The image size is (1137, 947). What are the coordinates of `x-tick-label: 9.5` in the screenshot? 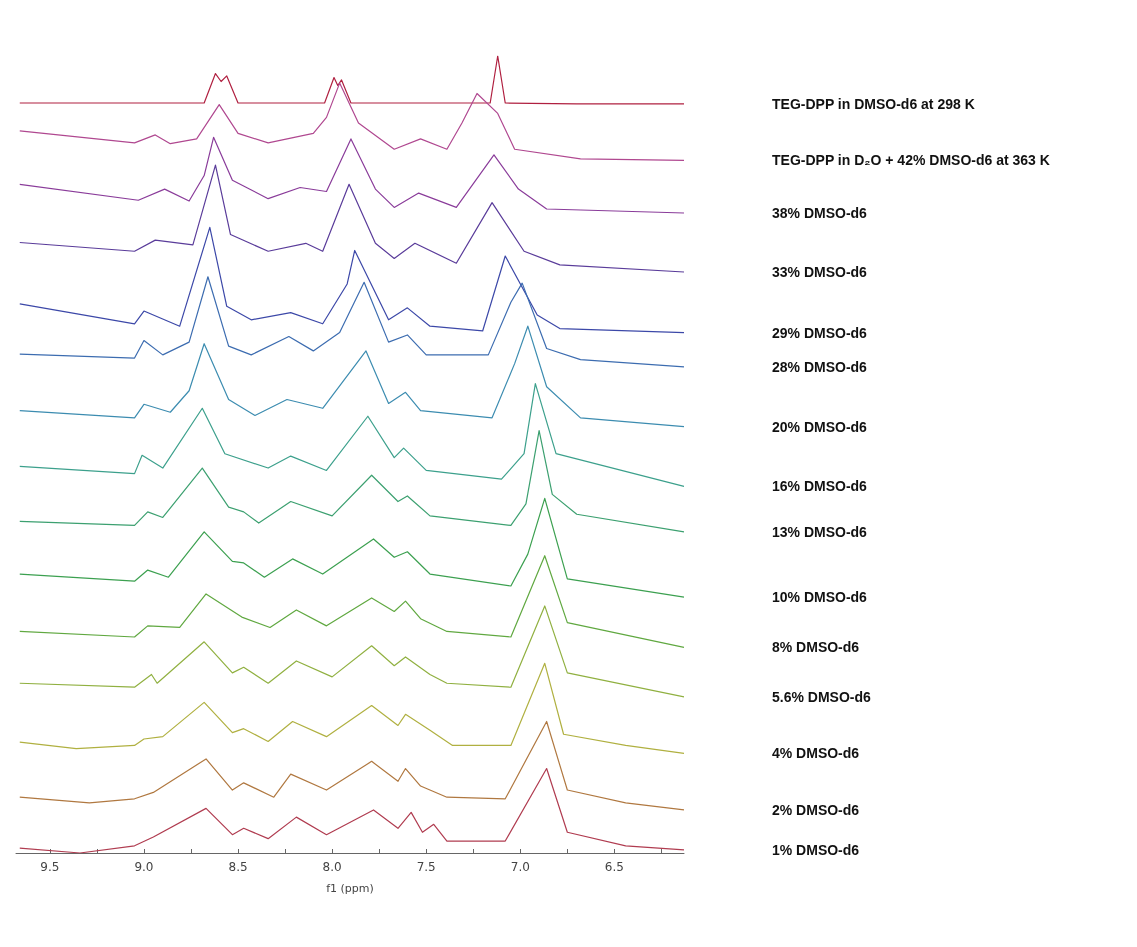 It's located at (50, 867).